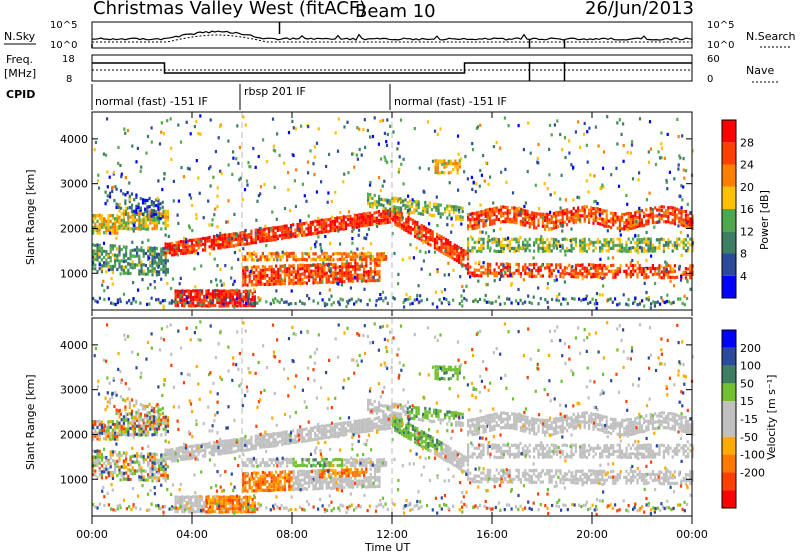  I want to click on freq-label-1: Freq., so click(19, 59).